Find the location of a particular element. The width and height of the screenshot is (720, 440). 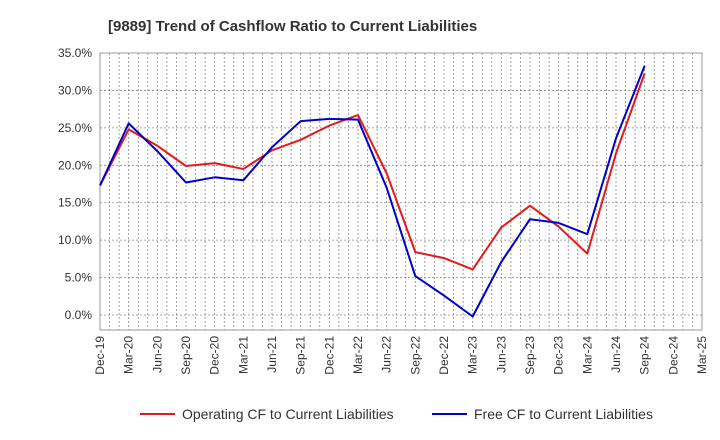

y-axis: 0.0% 5.0% 10.0% 15.0% 20.0% 25.0% 30.0% 35.0% is located at coordinates (75, 184).